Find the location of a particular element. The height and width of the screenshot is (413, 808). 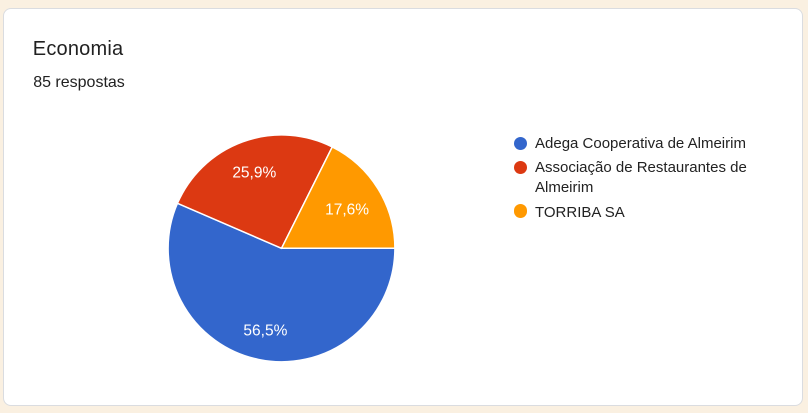

svg-text: 25,9% is located at coordinates (254, 172).